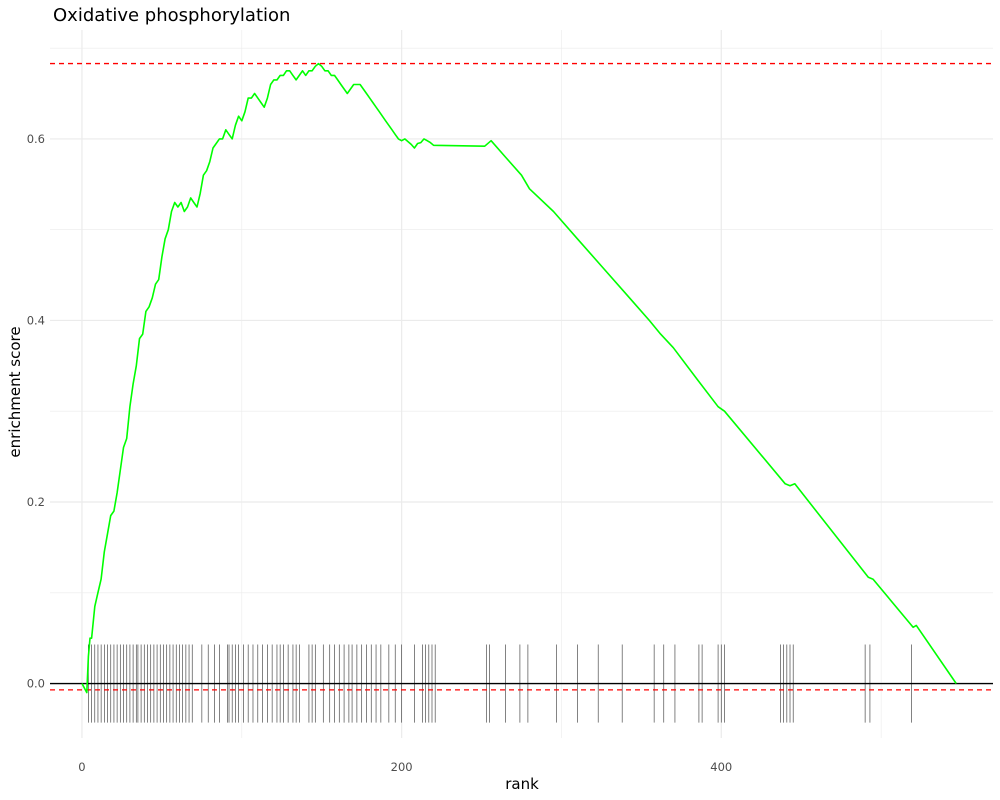 This screenshot has height=800, width=1000. I want to click on y-tick-label: 0.4, so click(36, 320).